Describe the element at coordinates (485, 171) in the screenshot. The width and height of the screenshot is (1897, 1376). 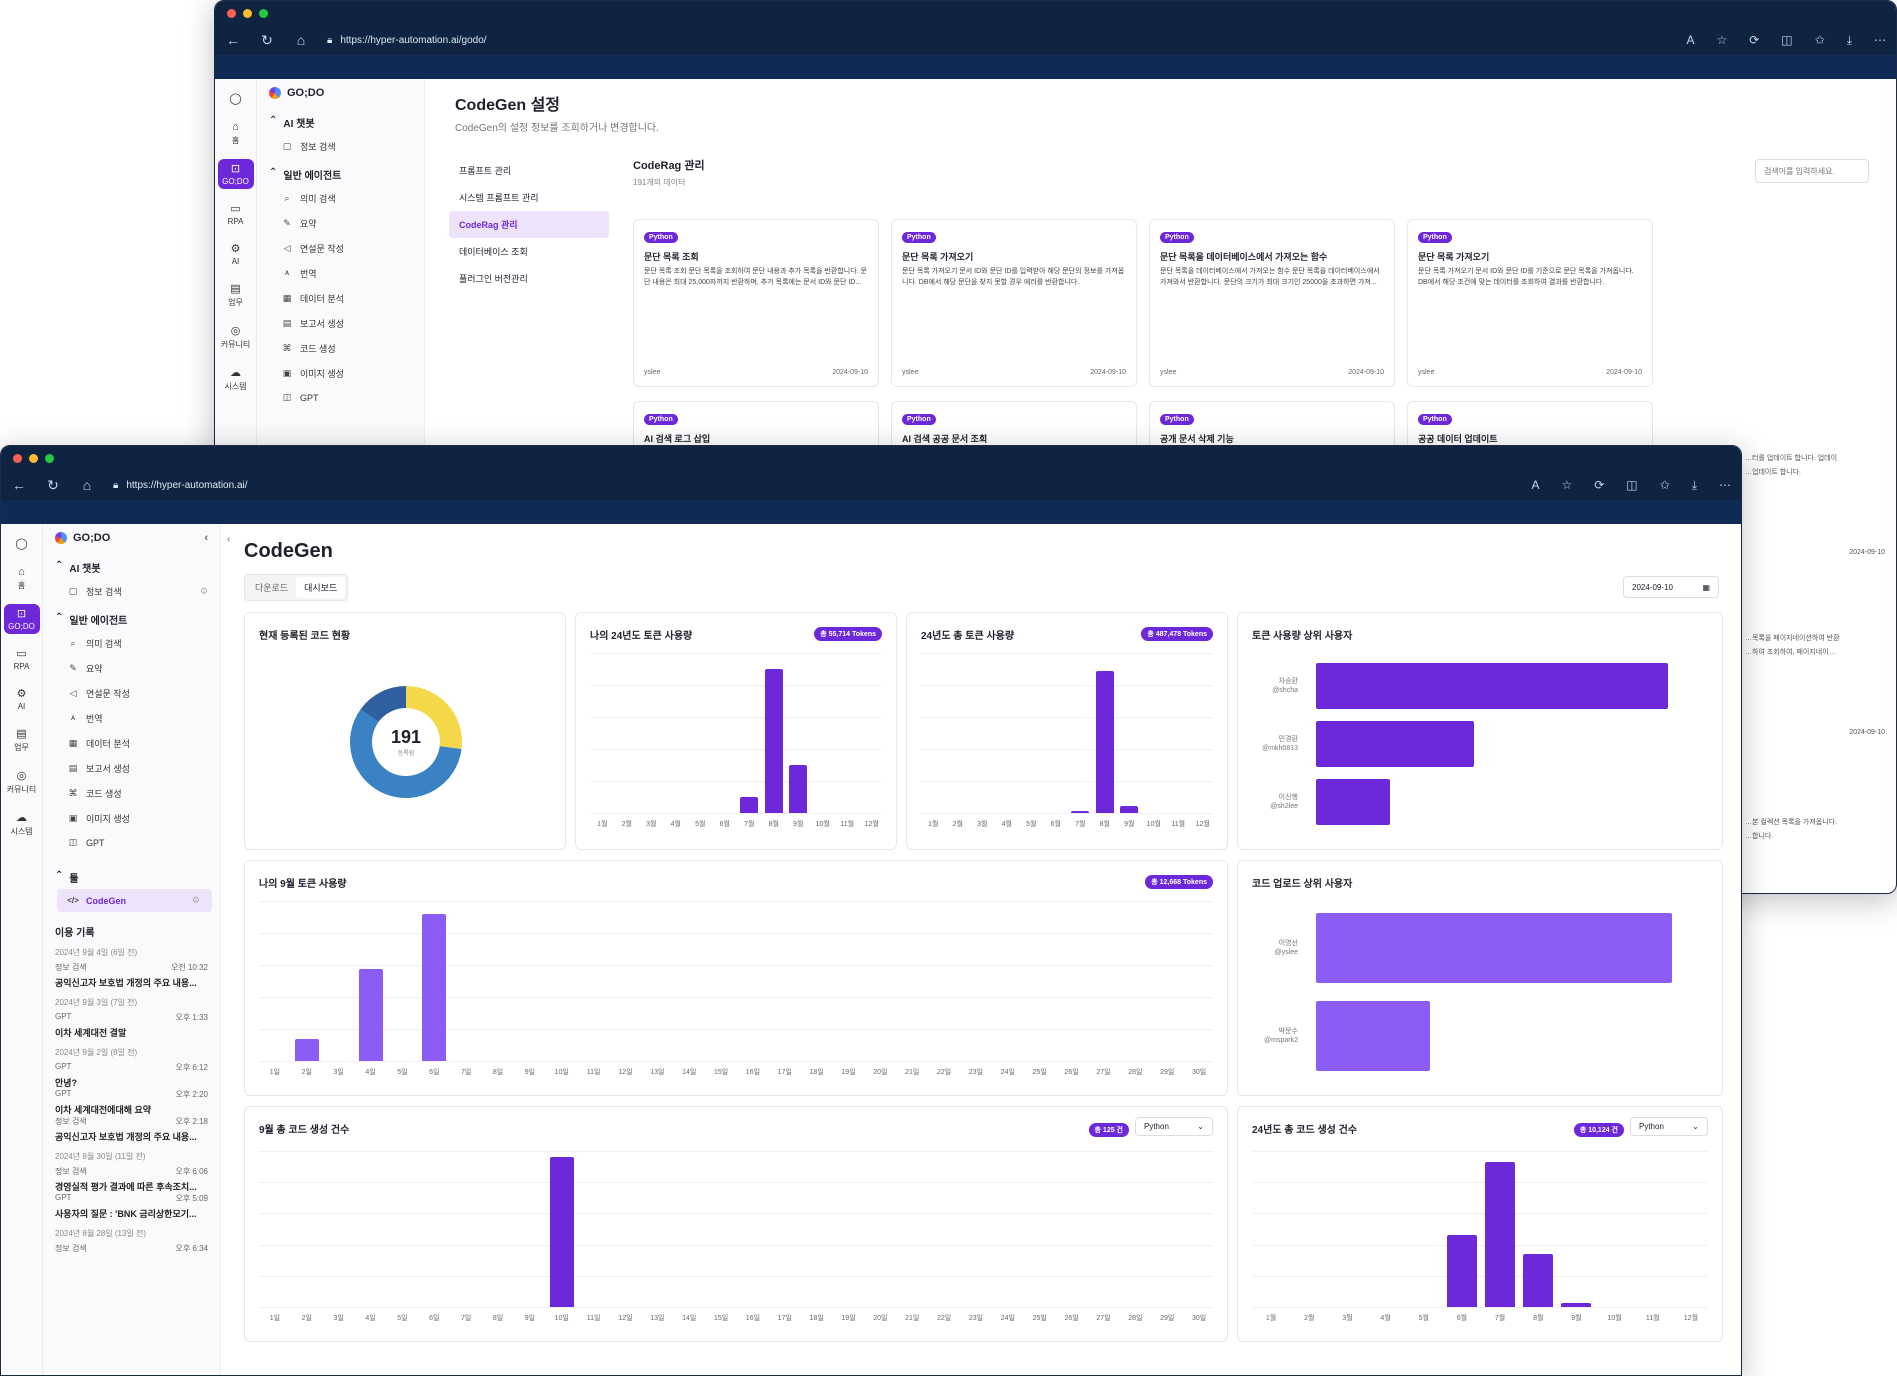
I see `menu-item: 프롬프트 관리` at that location.